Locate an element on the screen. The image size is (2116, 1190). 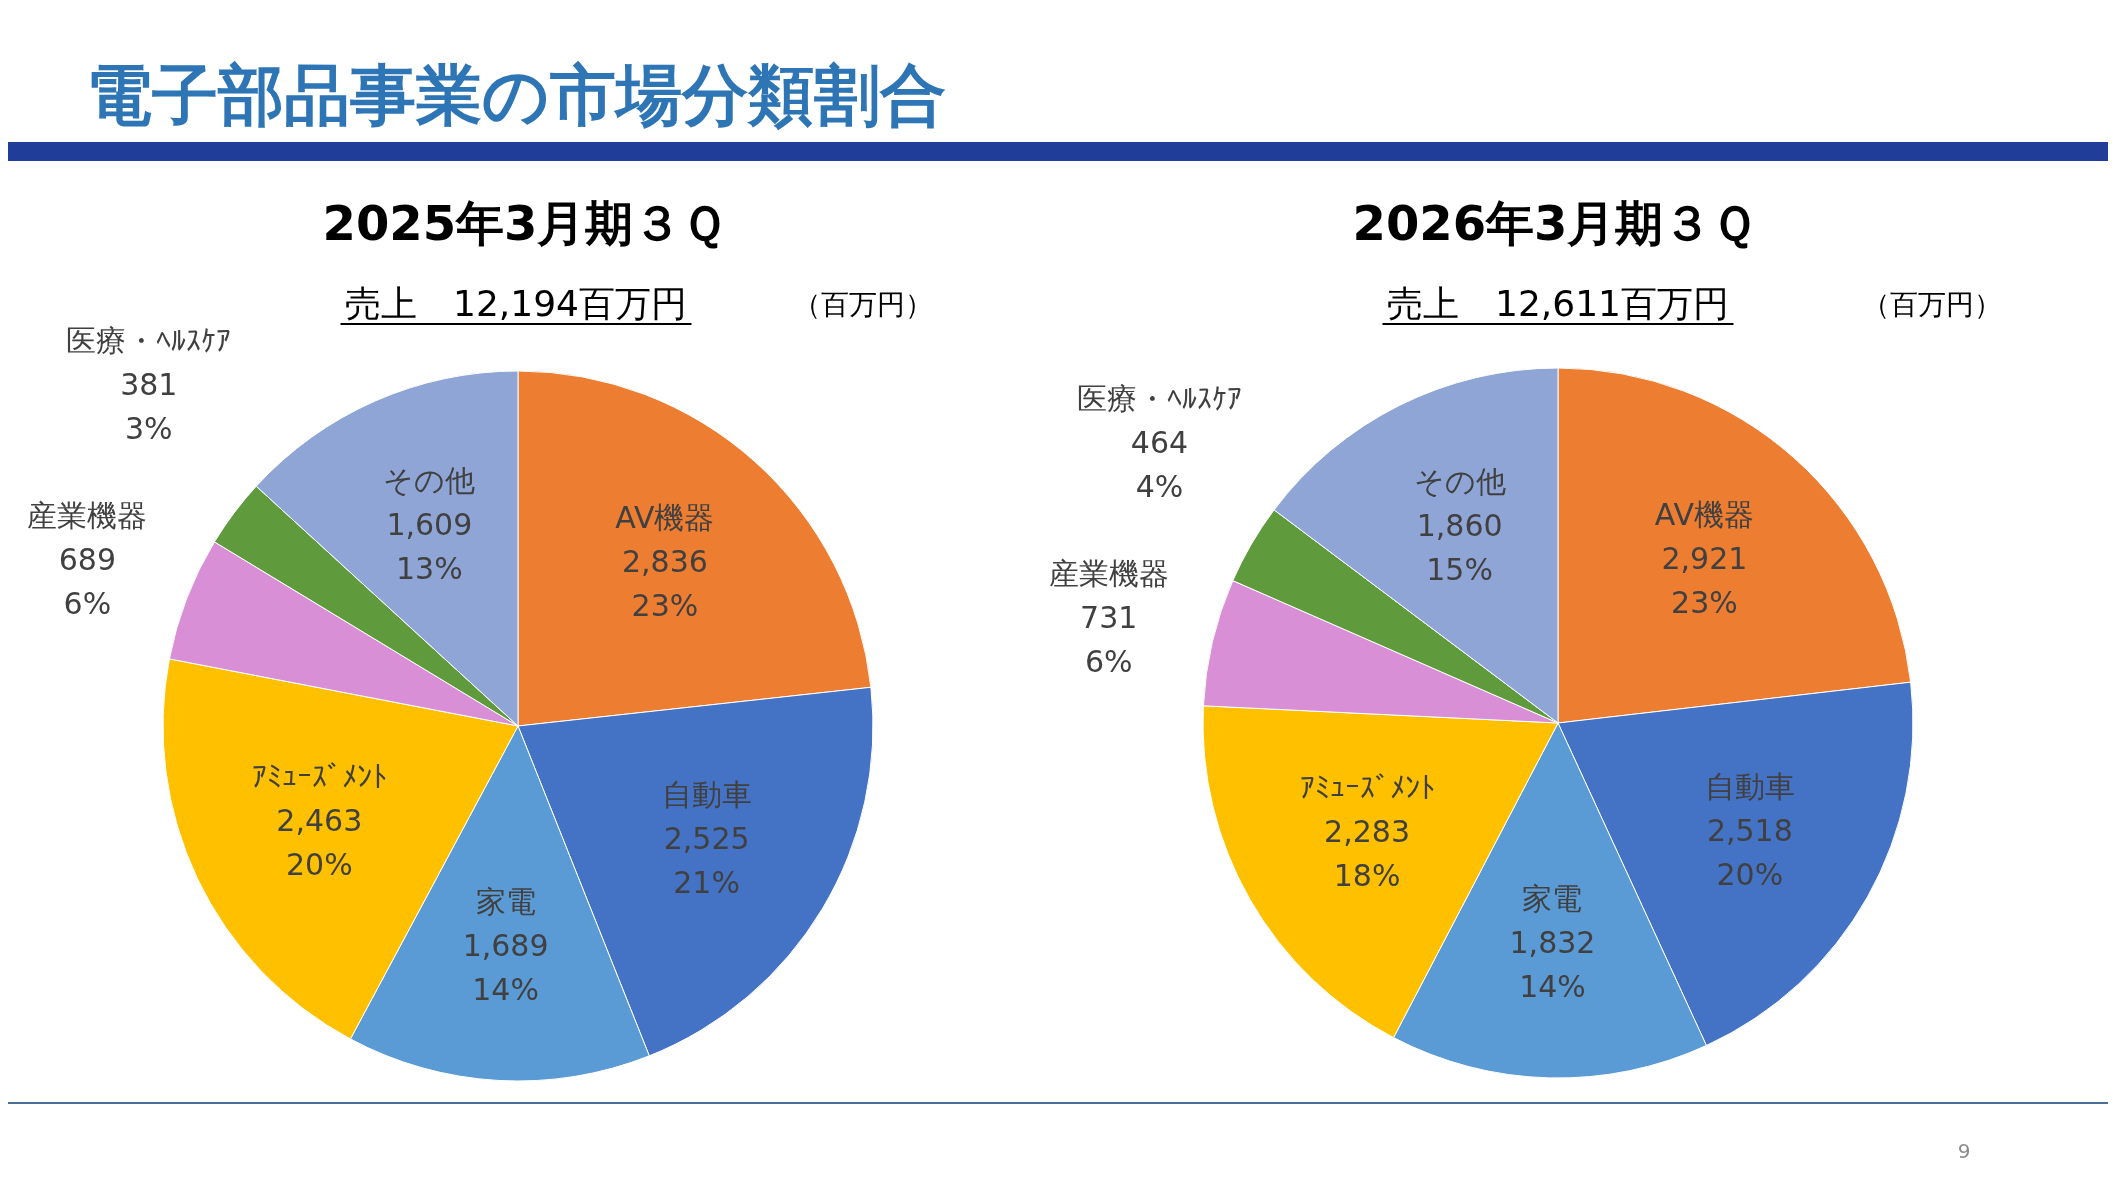
chart-subtitle: 売上 12,194百万円 is located at coordinates (516, 303).